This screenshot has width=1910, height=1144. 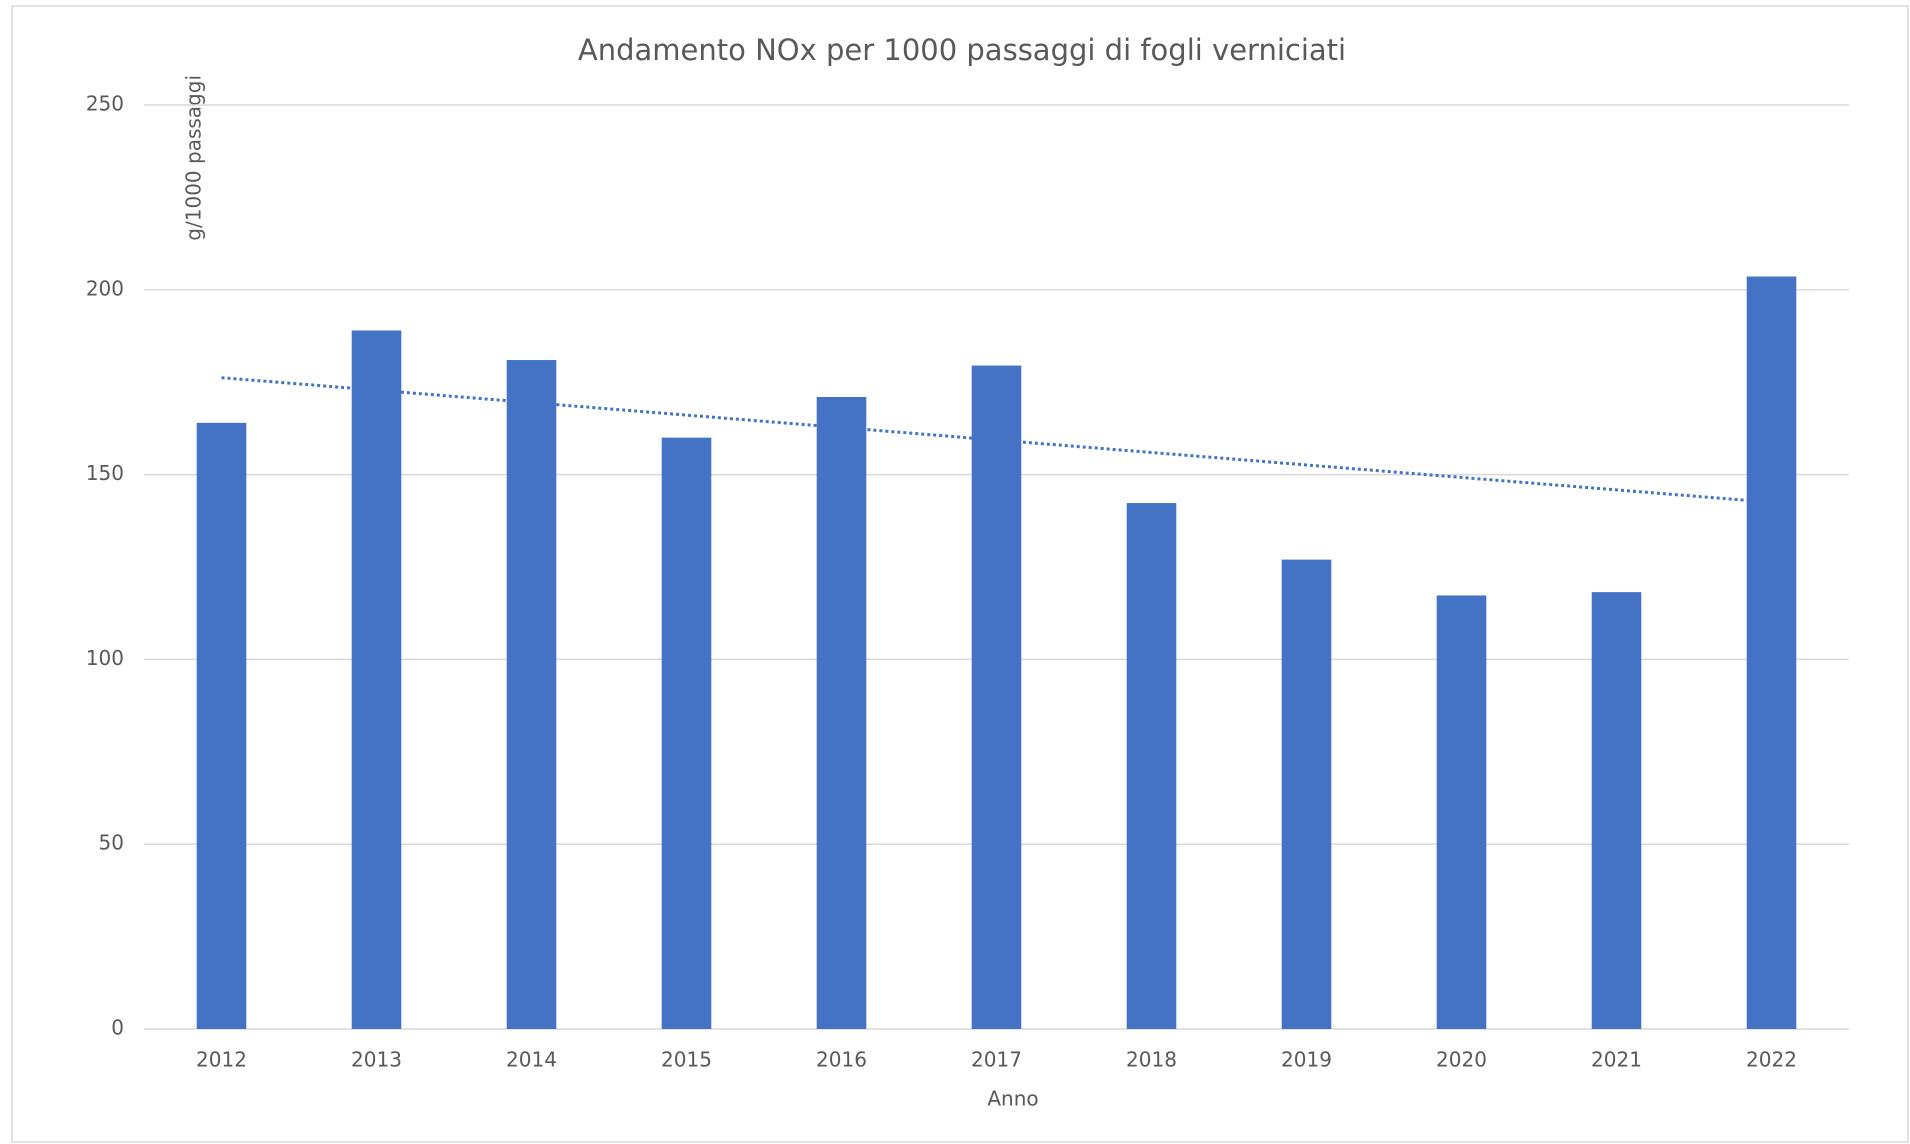 What do you see at coordinates (531, 1060) in the screenshot?
I see `x-tick-label: 2014` at bounding box center [531, 1060].